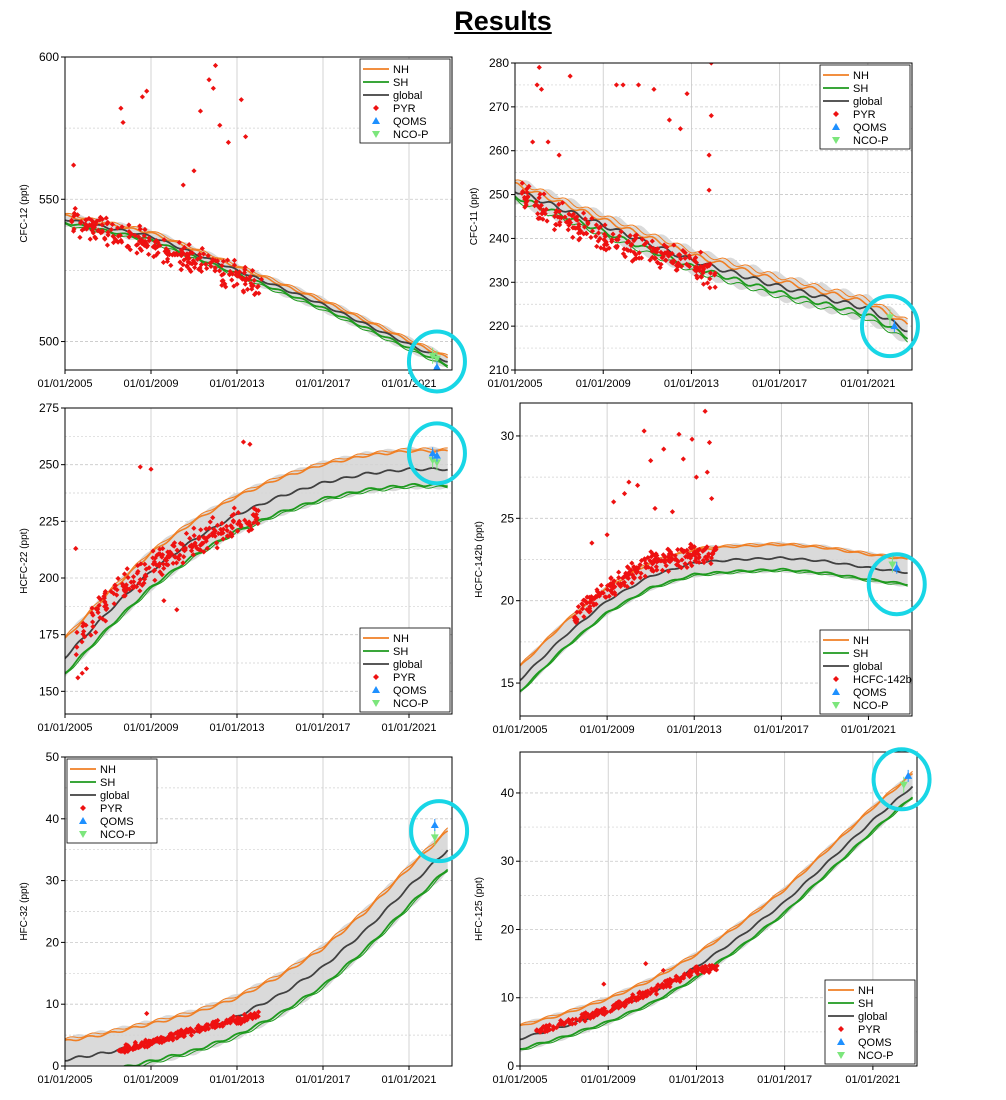 This screenshot has height=1100, width=1006. I want to click on x-tick-label: 01/01/2013, so click(696, 1080).